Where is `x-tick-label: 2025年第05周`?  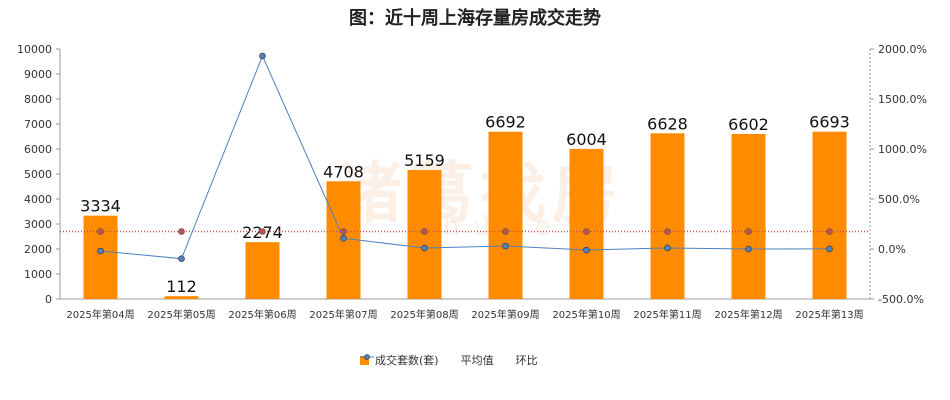 x-tick-label: 2025年第05周 is located at coordinates (181, 314).